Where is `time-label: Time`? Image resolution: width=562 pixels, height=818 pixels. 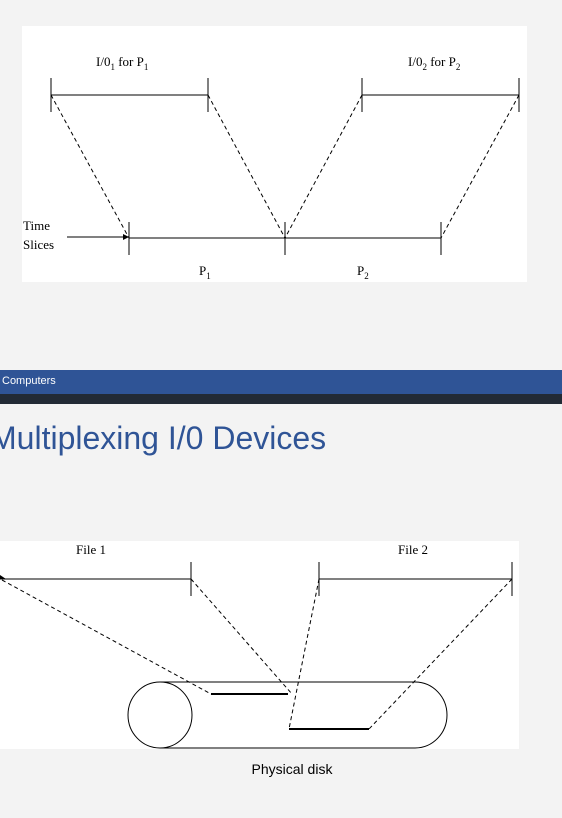
time-label: Time is located at coordinates (36, 225).